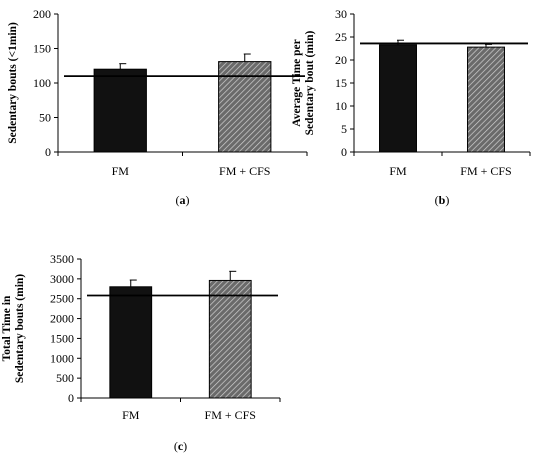 The image size is (550, 458). I want to click on panel-label: (c), so click(180, 446).